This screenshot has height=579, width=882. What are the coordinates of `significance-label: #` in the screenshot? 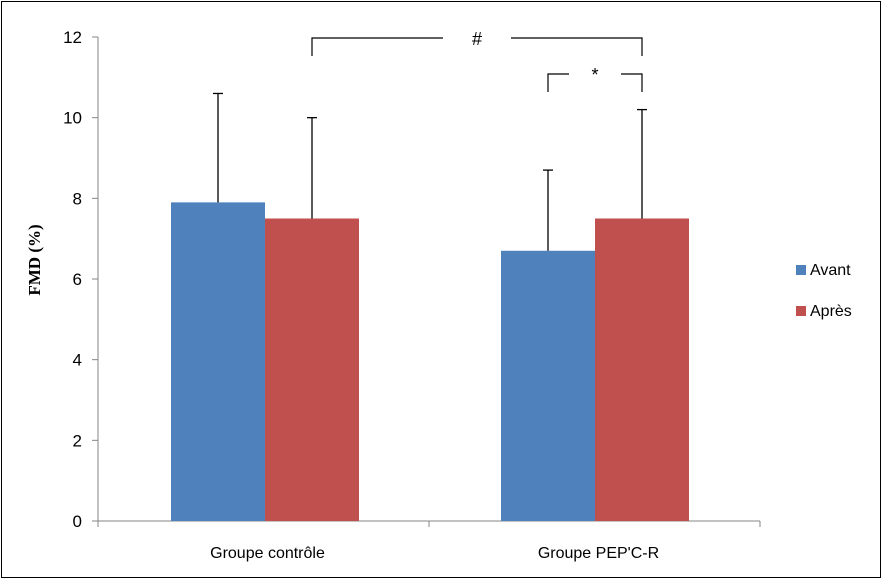 It's located at (477, 39).